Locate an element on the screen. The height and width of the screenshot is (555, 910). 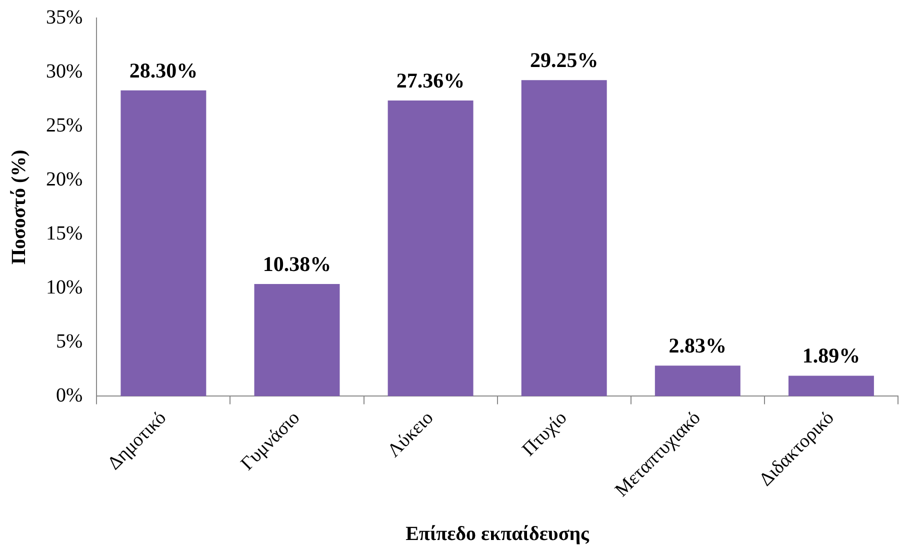
y-tick-label: 35% is located at coordinates (64, 17).